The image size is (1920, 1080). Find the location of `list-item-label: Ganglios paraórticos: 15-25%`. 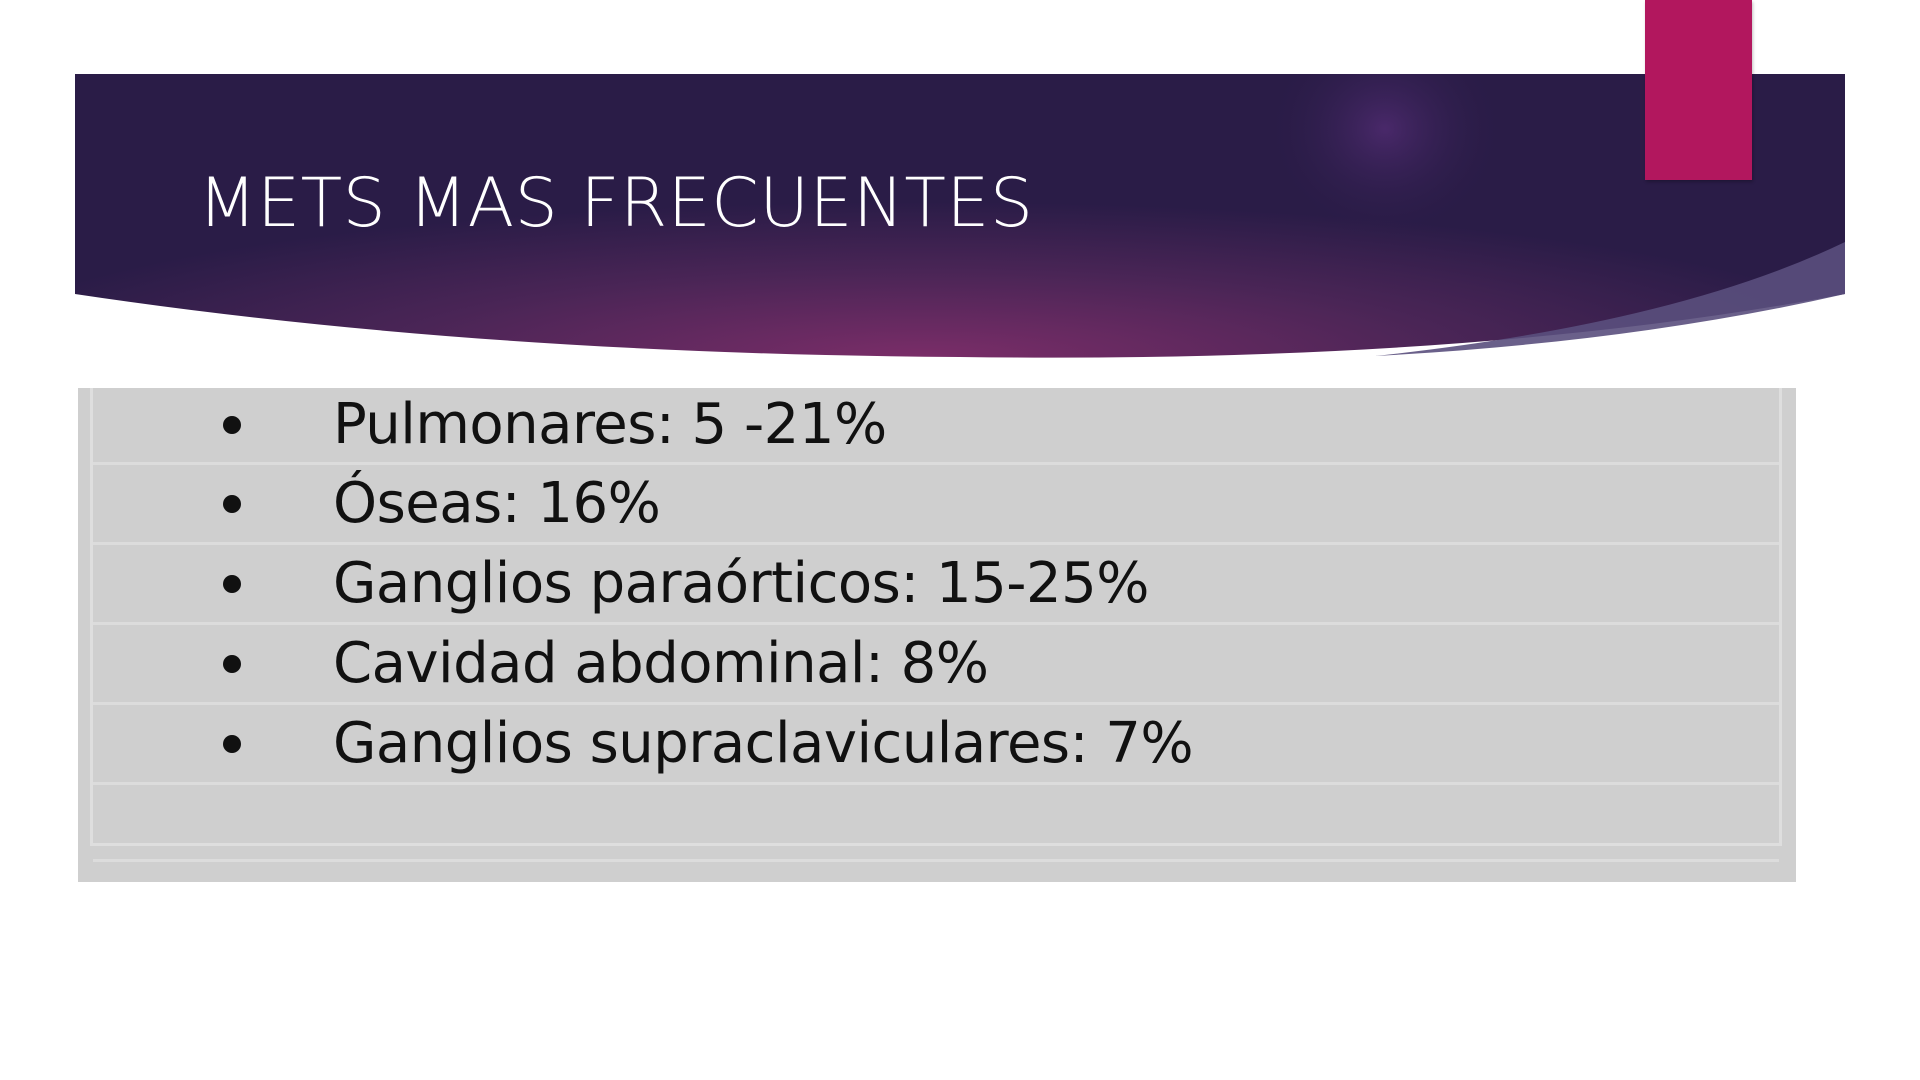

list-item-label: Ganglios paraórticos: 15-25% is located at coordinates (741, 583).